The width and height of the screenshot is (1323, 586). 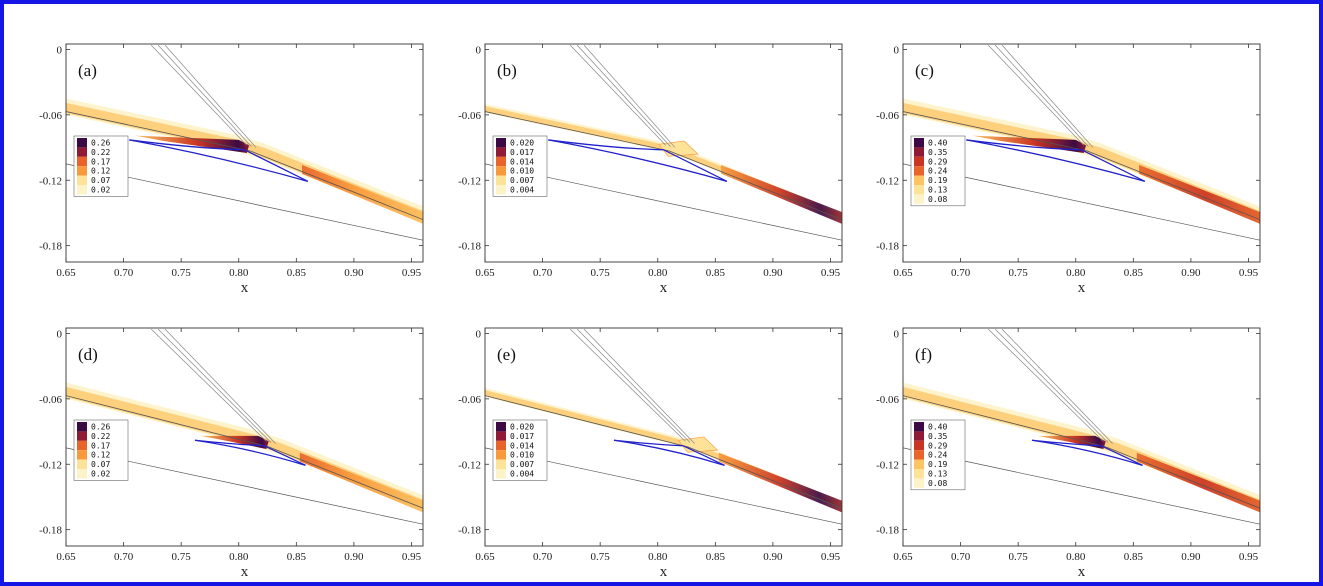 What do you see at coordinates (100, 445) in the screenshot?
I see `legend-level-label: 0.17` at bounding box center [100, 445].